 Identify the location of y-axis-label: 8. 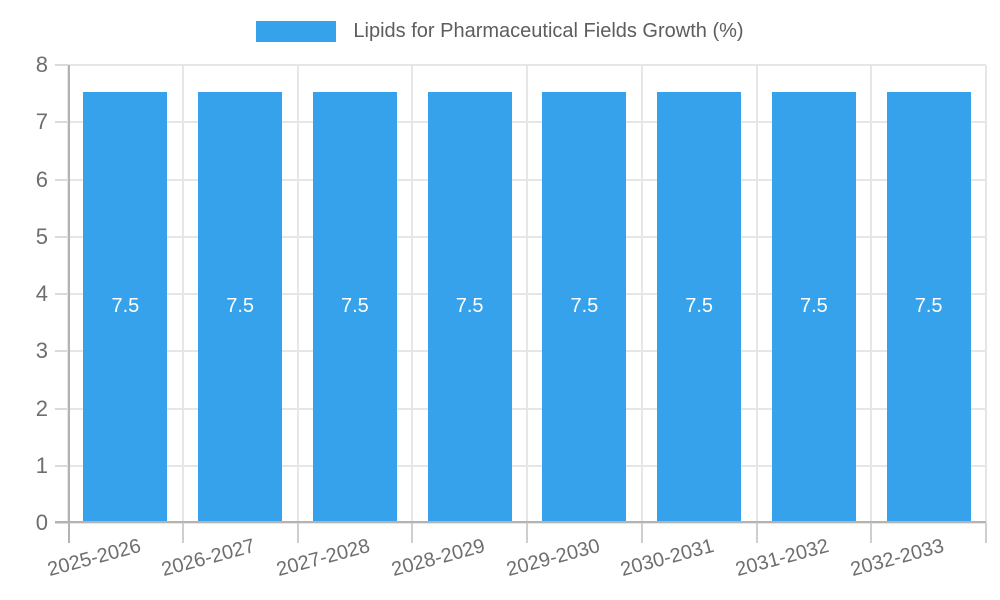
(41, 64).